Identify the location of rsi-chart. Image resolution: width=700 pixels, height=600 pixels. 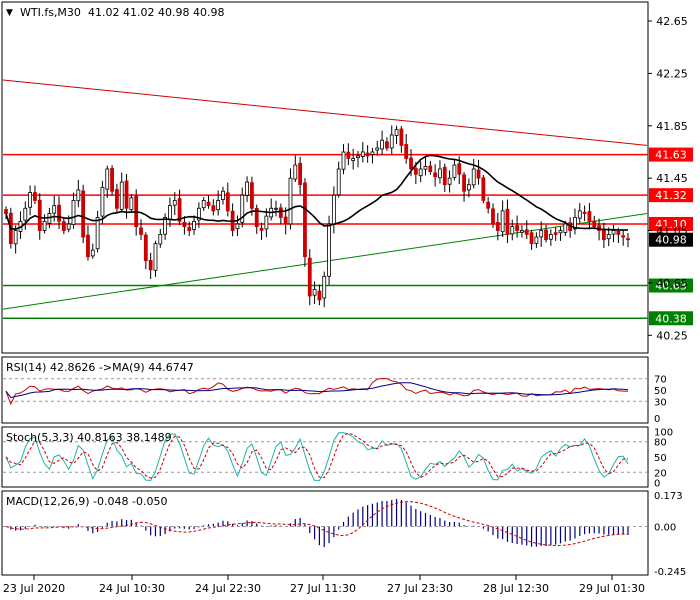
(325, 391).